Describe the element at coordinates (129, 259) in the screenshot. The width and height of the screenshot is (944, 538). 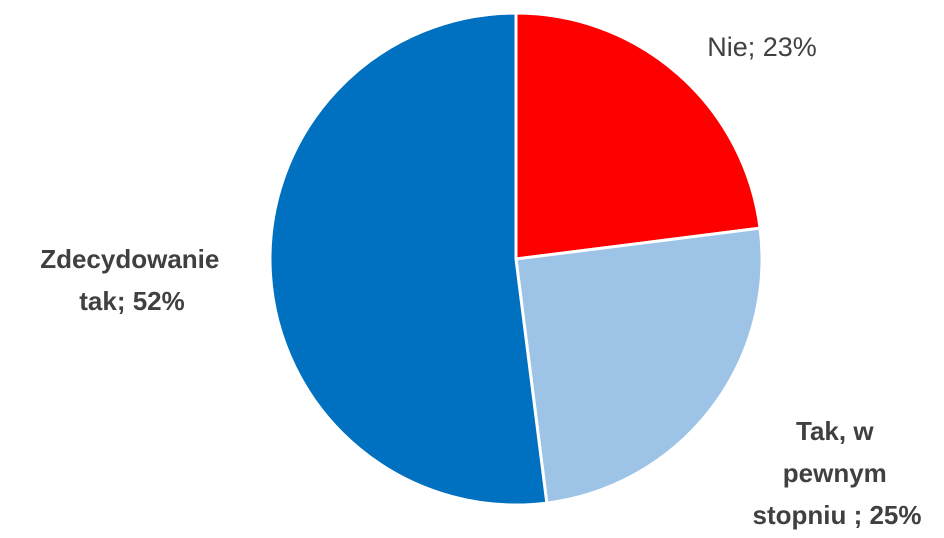
I see `label-zdec-line-1: Zdecydowanie` at that location.